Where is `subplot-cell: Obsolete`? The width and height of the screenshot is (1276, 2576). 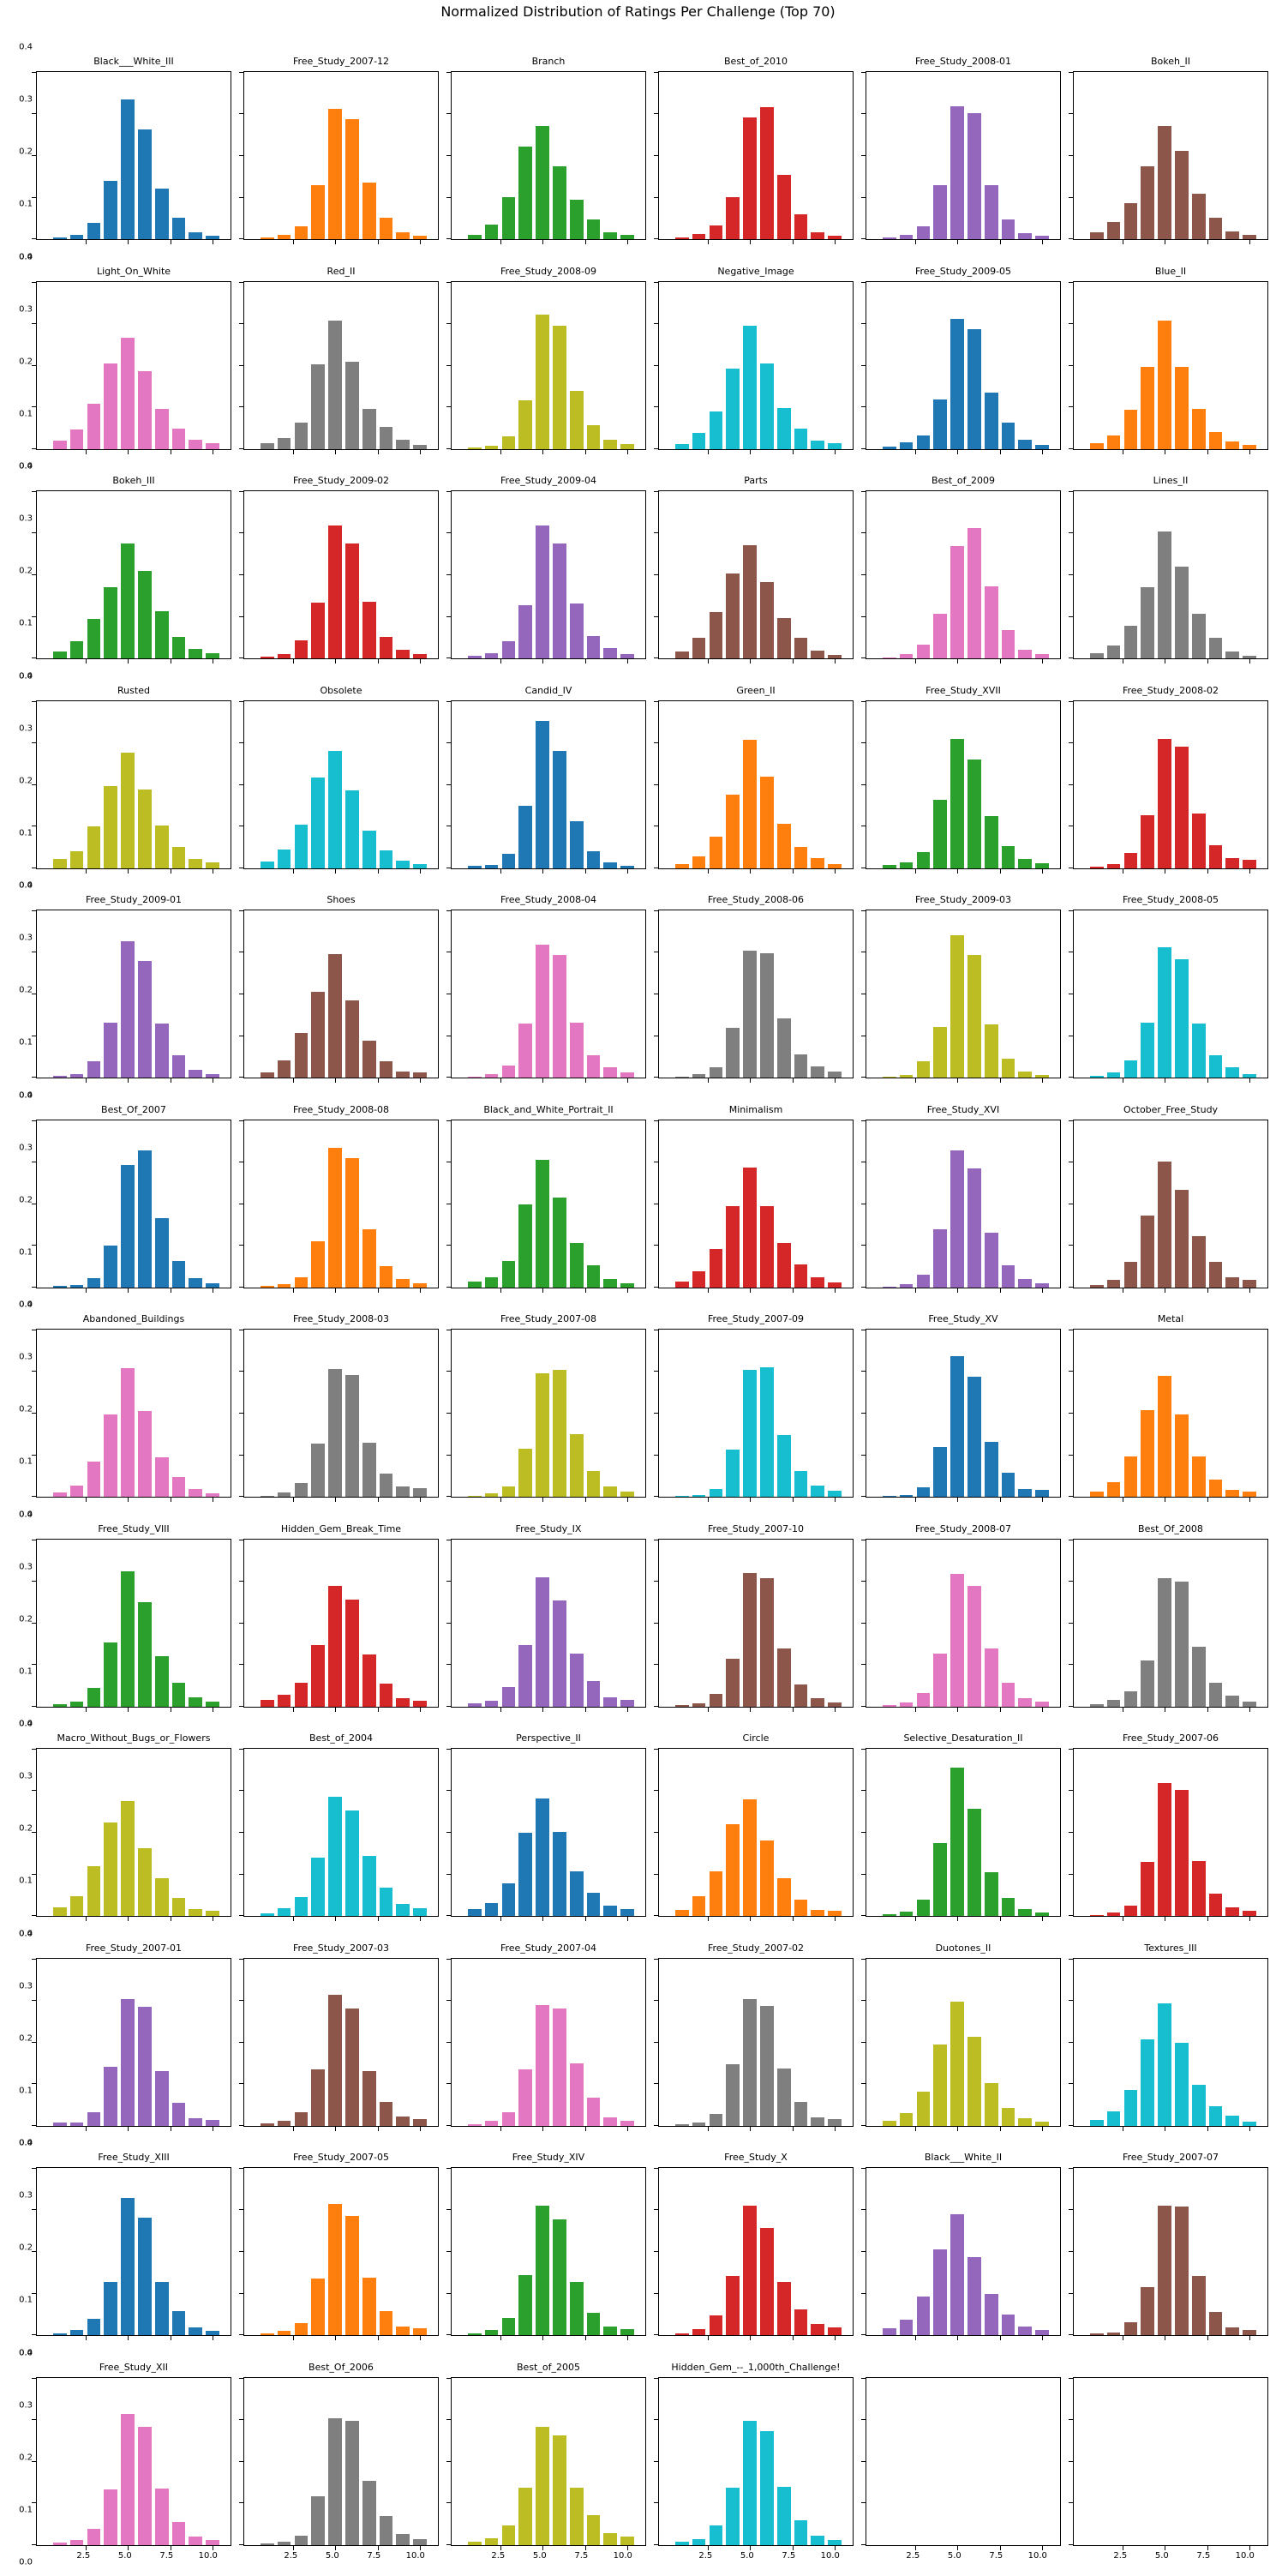
subplot-cell: Obsolete is located at coordinates (339, 781).